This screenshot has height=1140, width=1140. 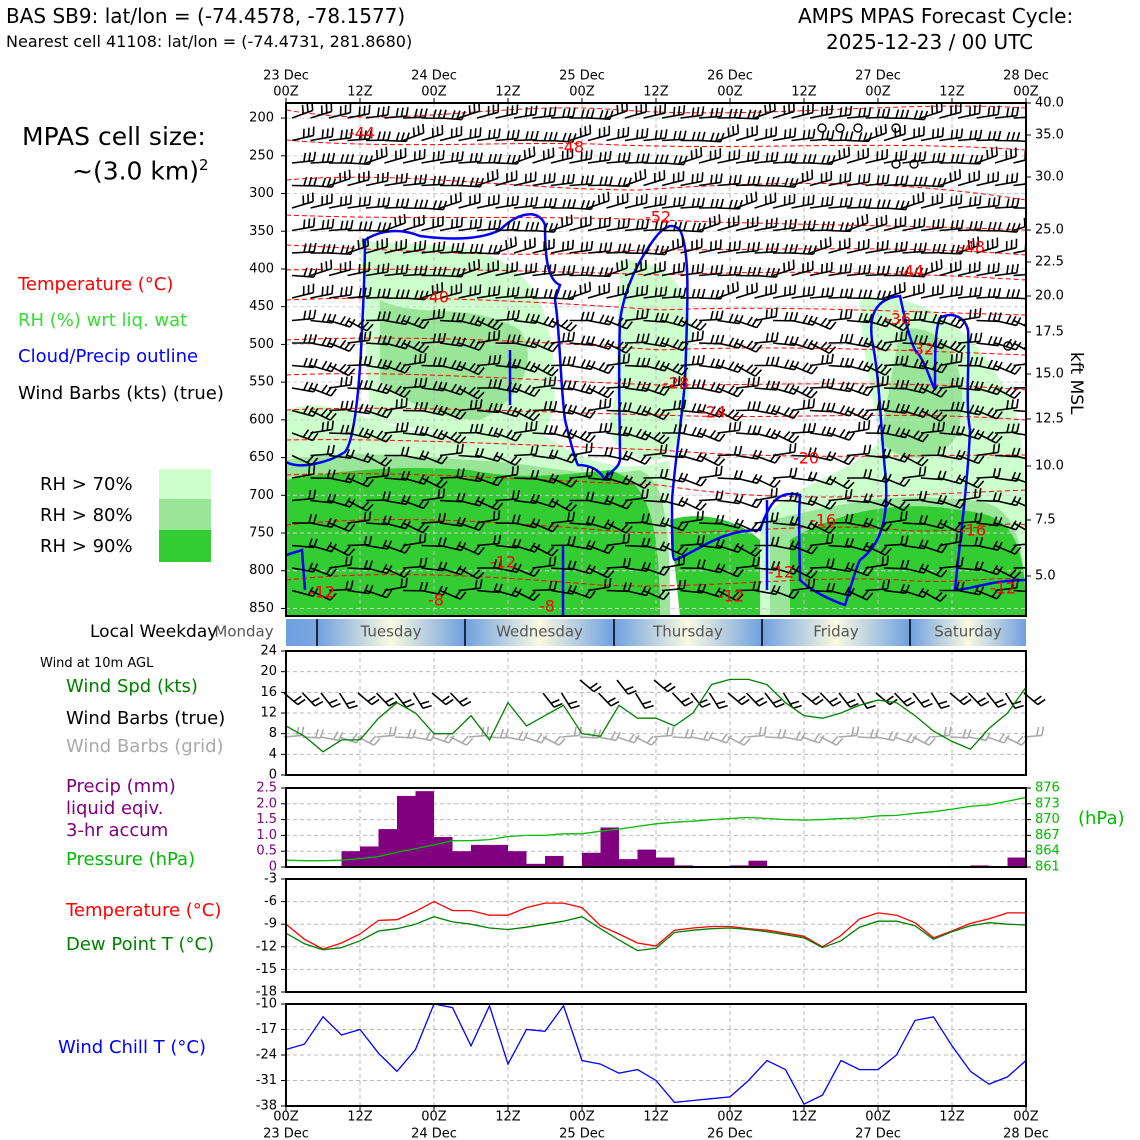 I want to click on wind-barb-grid, so click(x=536, y=738).